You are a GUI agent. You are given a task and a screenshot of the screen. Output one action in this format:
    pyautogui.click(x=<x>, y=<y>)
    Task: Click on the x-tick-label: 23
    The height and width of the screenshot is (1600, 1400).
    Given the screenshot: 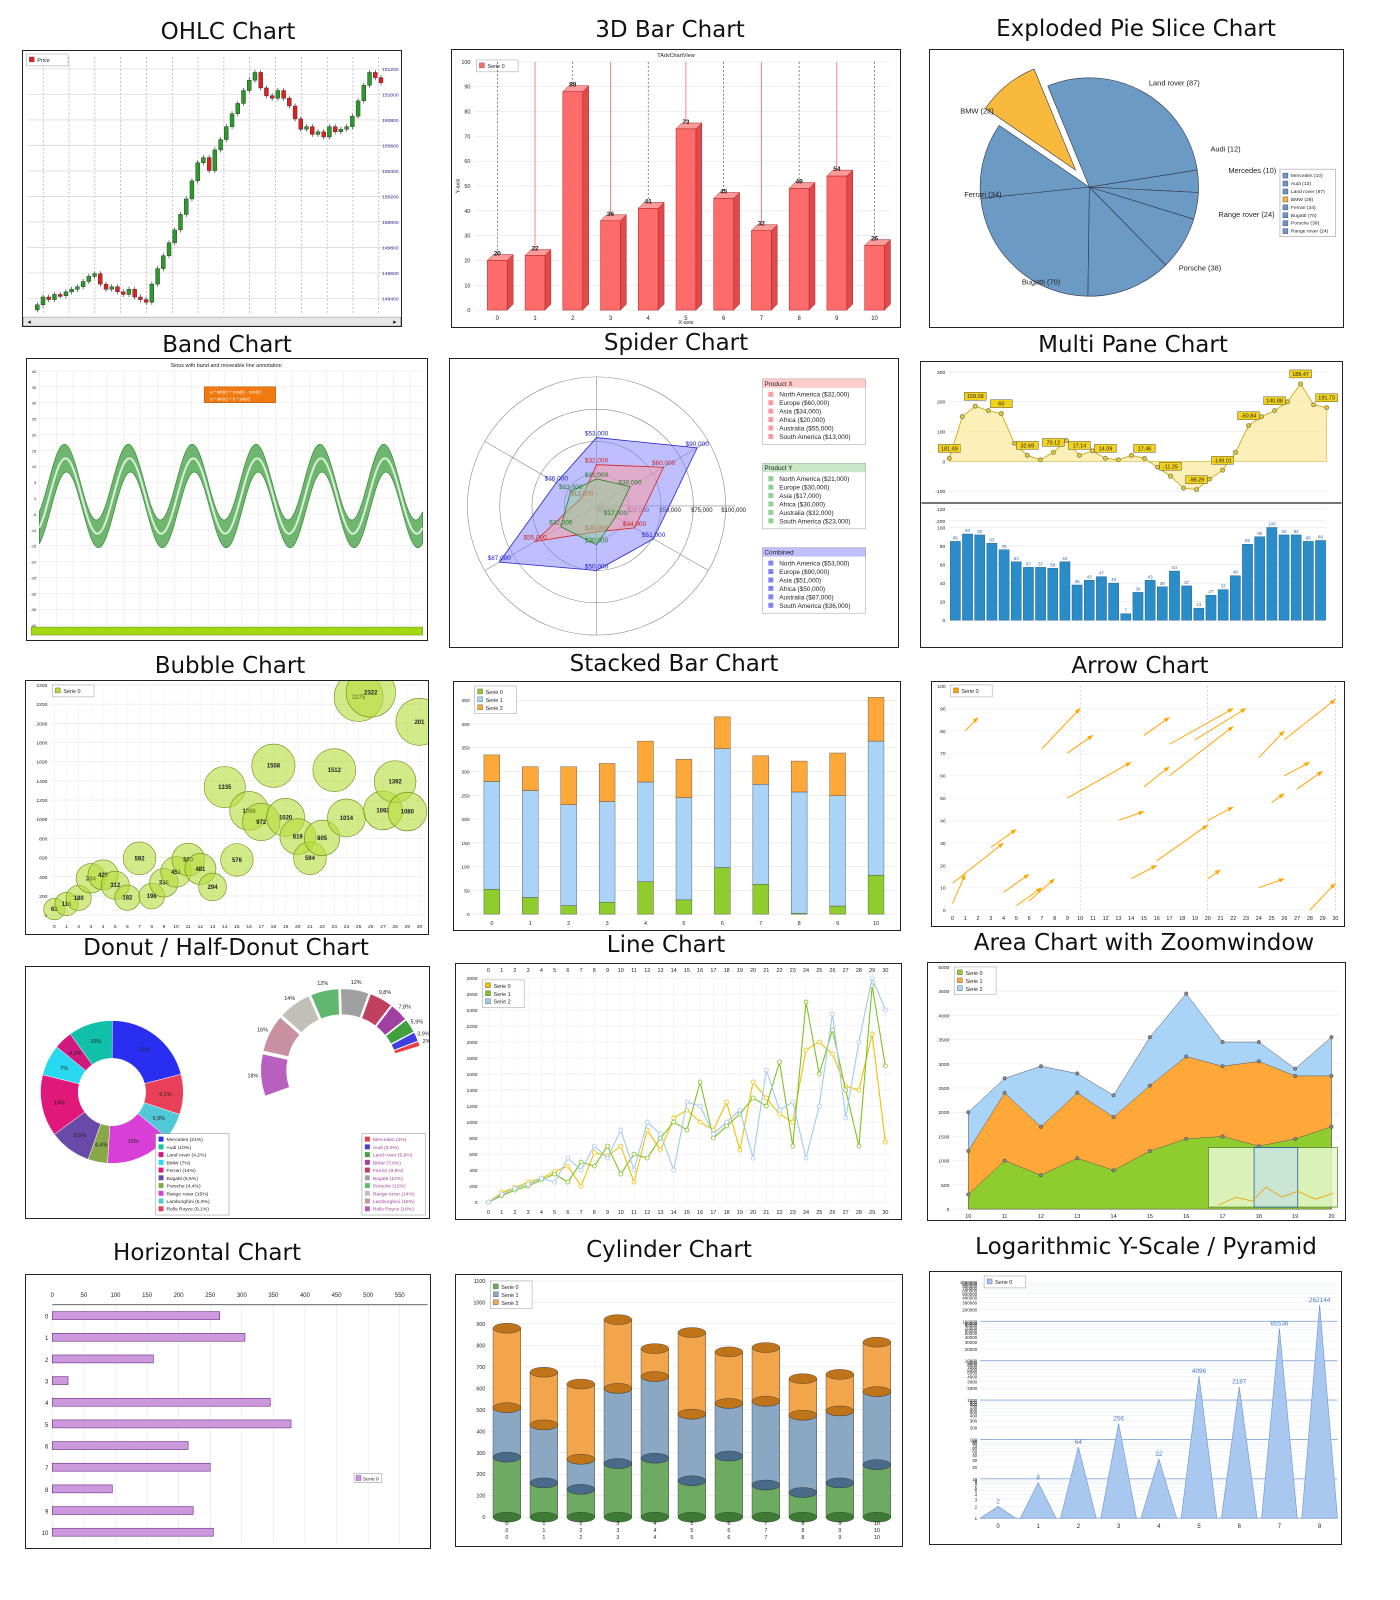 What is the action you would take?
    pyautogui.click(x=793, y=1213)
    